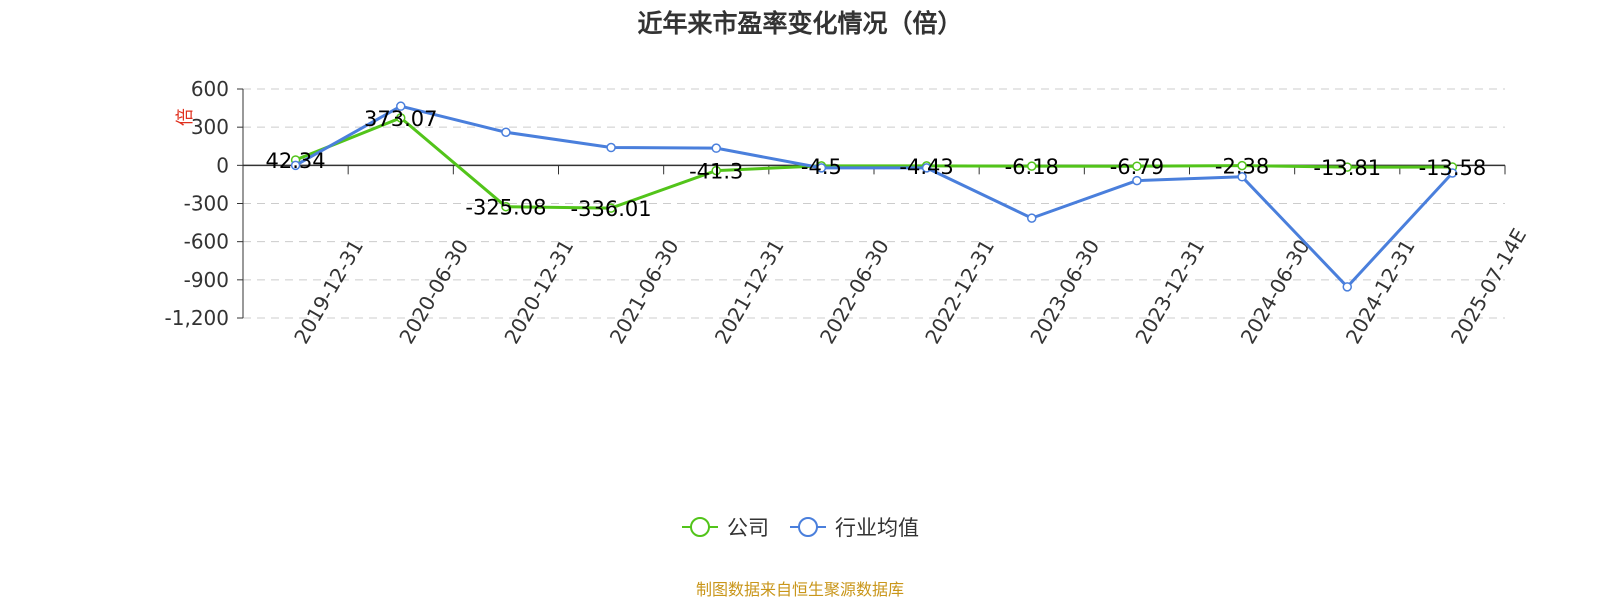 The height and width of the screenshot is (600, 1600). I want to click on legend-item-industry: 行业均值, so click(854, 527).